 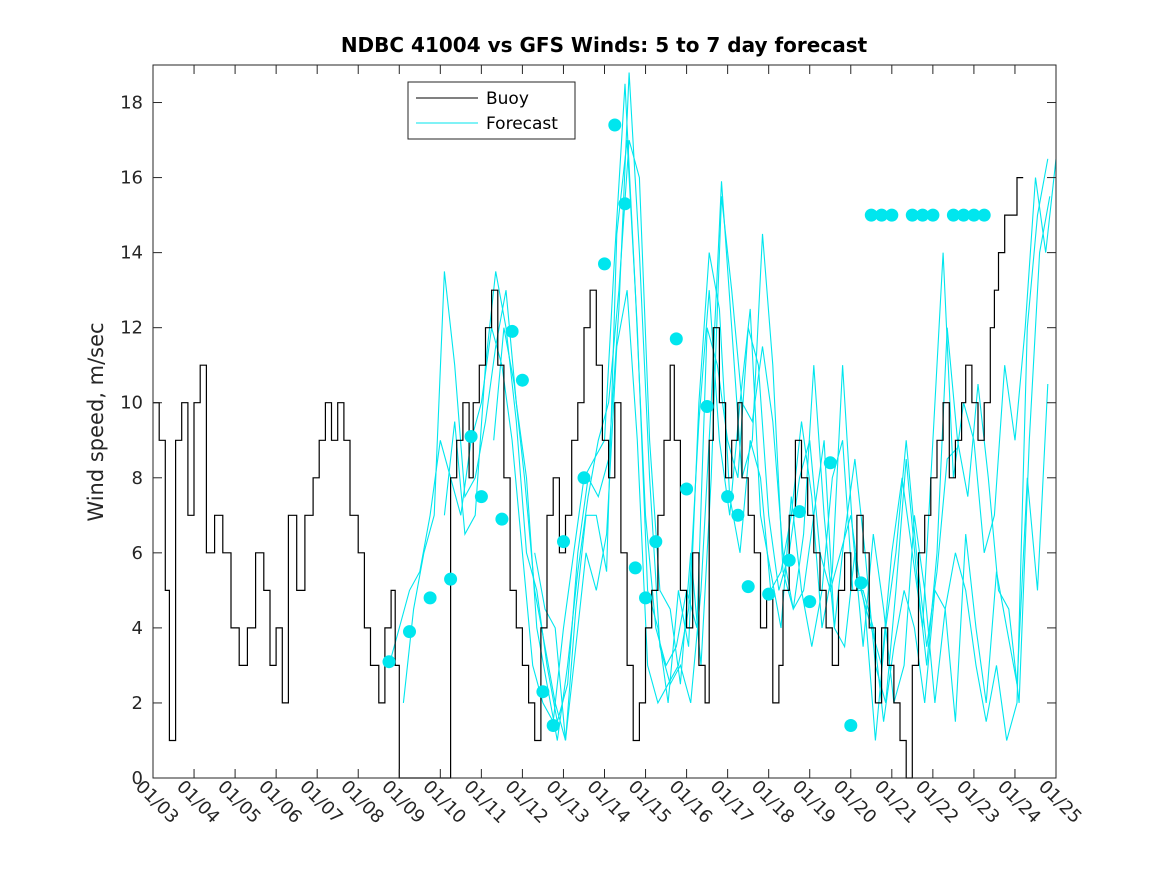 I want to click on y-axis-label: Wind speed, m/sec, so click(x=96, y=421).